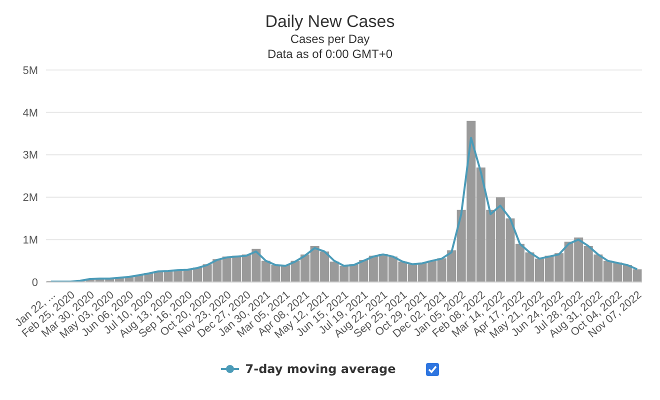 Image resolution: width=660 pixels, height=400 pixels. Describe the element at coordinates (330, 21) in the screenshot. I see `chart-title: Daily New Cases` at that location.